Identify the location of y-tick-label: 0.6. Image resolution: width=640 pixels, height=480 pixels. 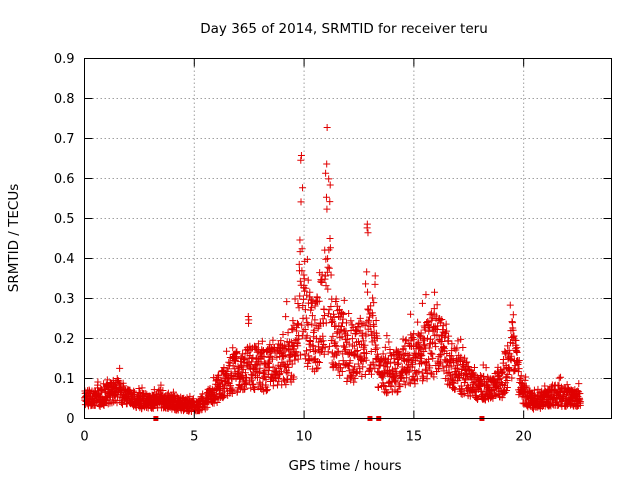
(64, 179).